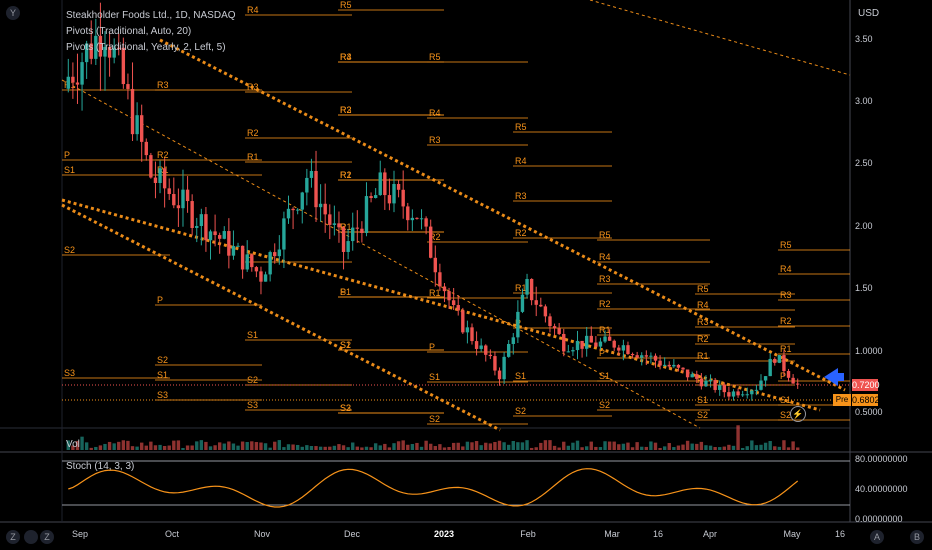 The width and height of the screenshot is (932, 550). What do you see at coordinates (840, 377) in the screenshot?
I see `scroll-to-realtime-tail` at bounding box center [840, 377].